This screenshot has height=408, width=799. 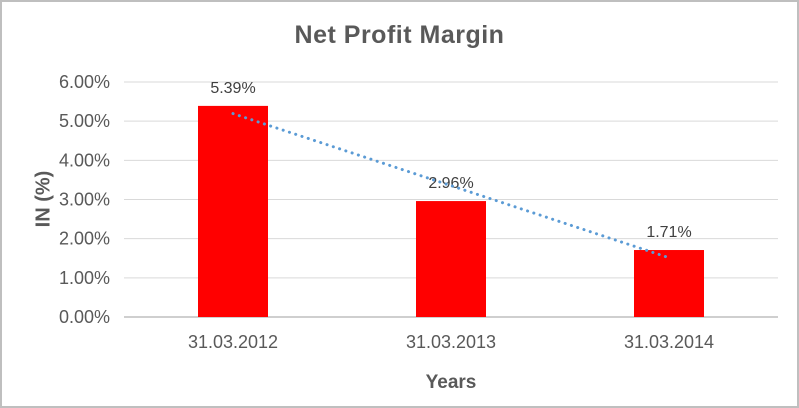 I want to click on bar-data-label: 5.39%, so click(x=232, y=88).